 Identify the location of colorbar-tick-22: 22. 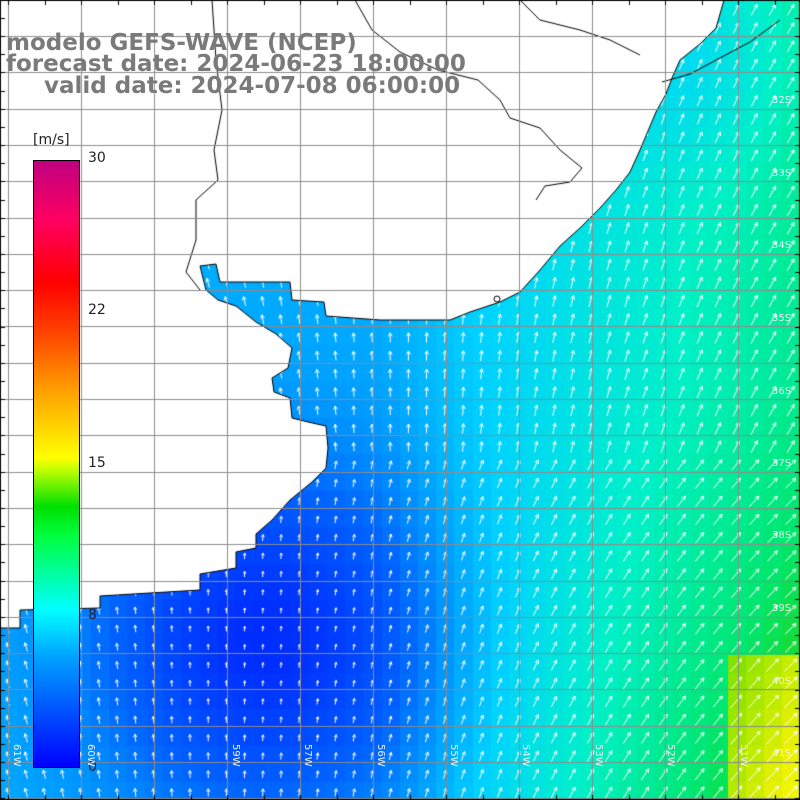
(97, 310).